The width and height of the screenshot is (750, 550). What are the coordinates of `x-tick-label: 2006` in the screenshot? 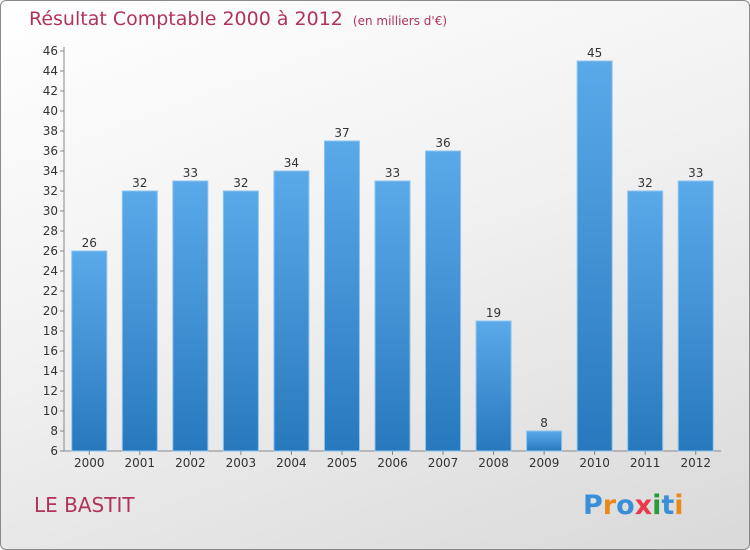 It's located at (392, 463).